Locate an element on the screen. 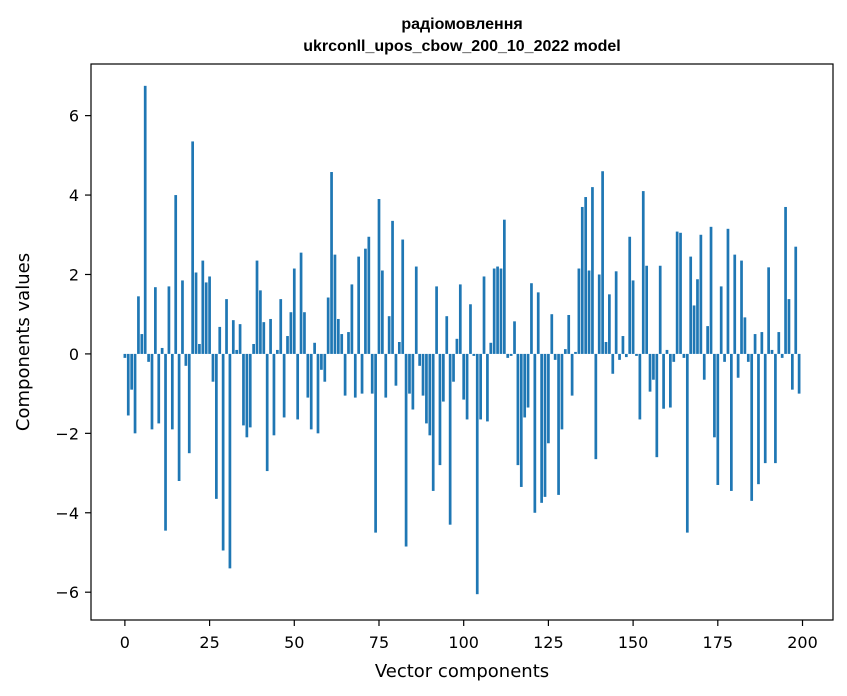 The width and height of the screenshot is (847, 696). x-tick-label: 75 is located at coordinates (379, 642).